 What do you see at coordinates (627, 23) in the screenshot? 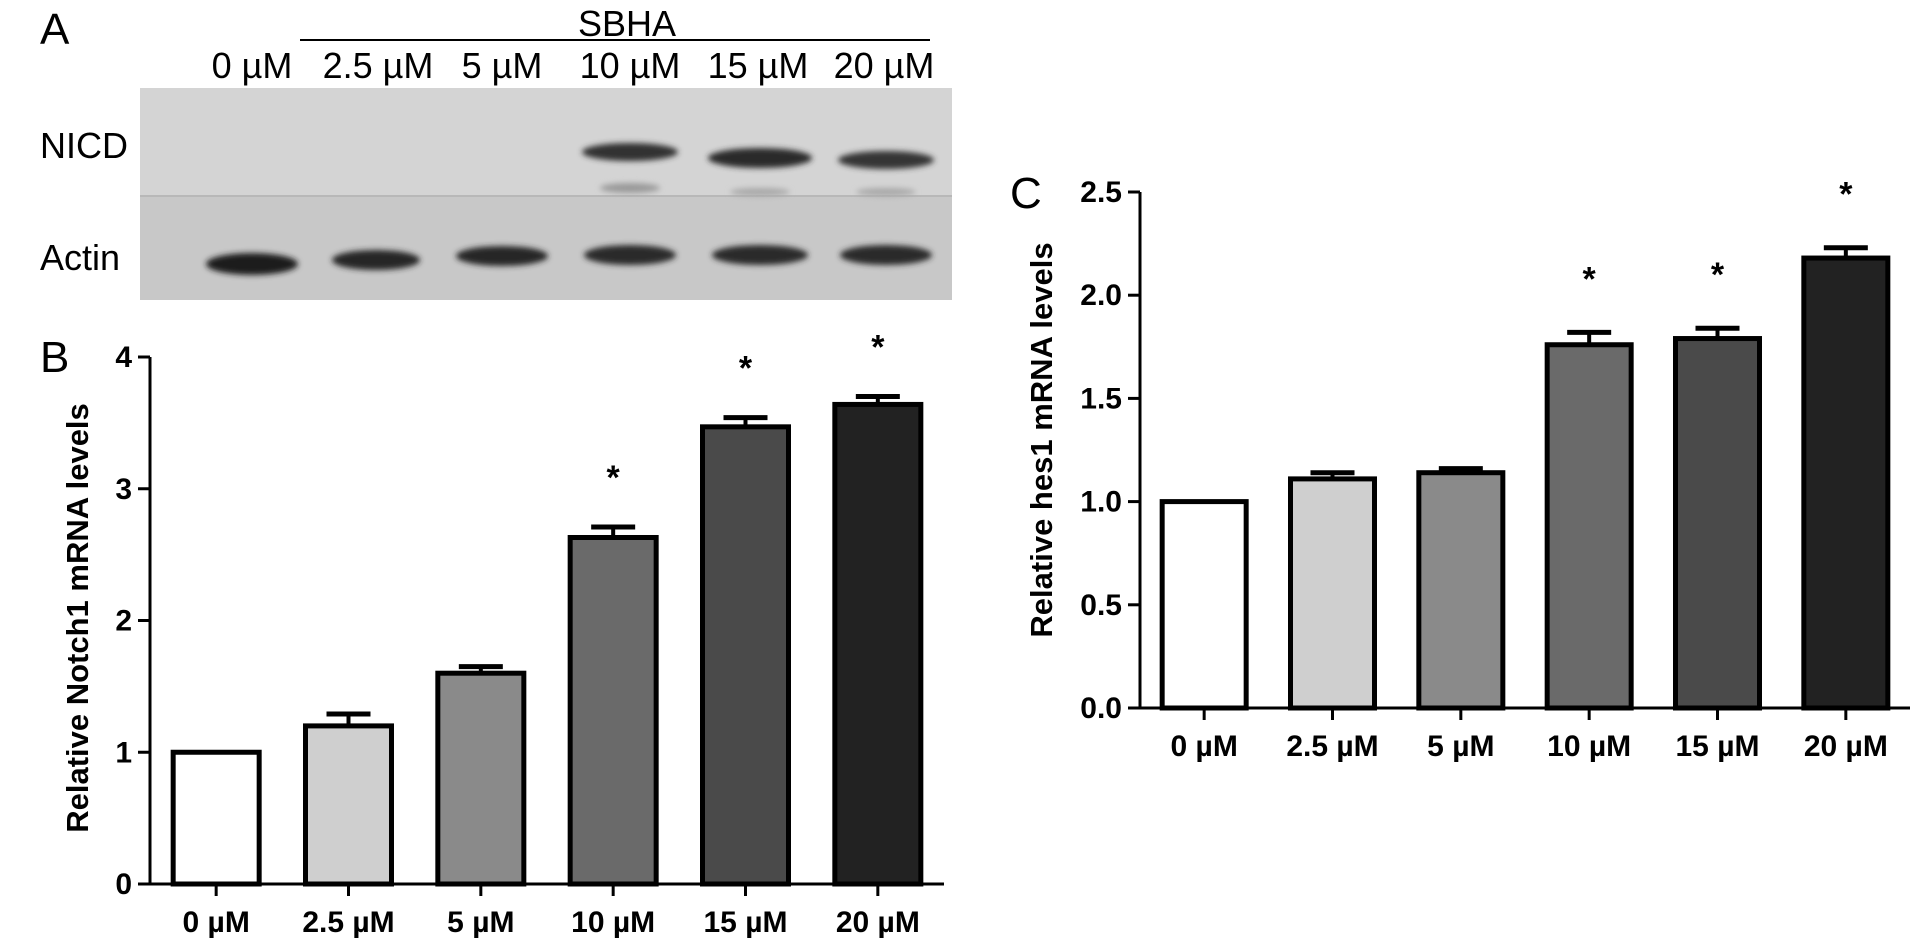
I see `blot-treatment-label: SBHA` at bounding box center [627, 23].